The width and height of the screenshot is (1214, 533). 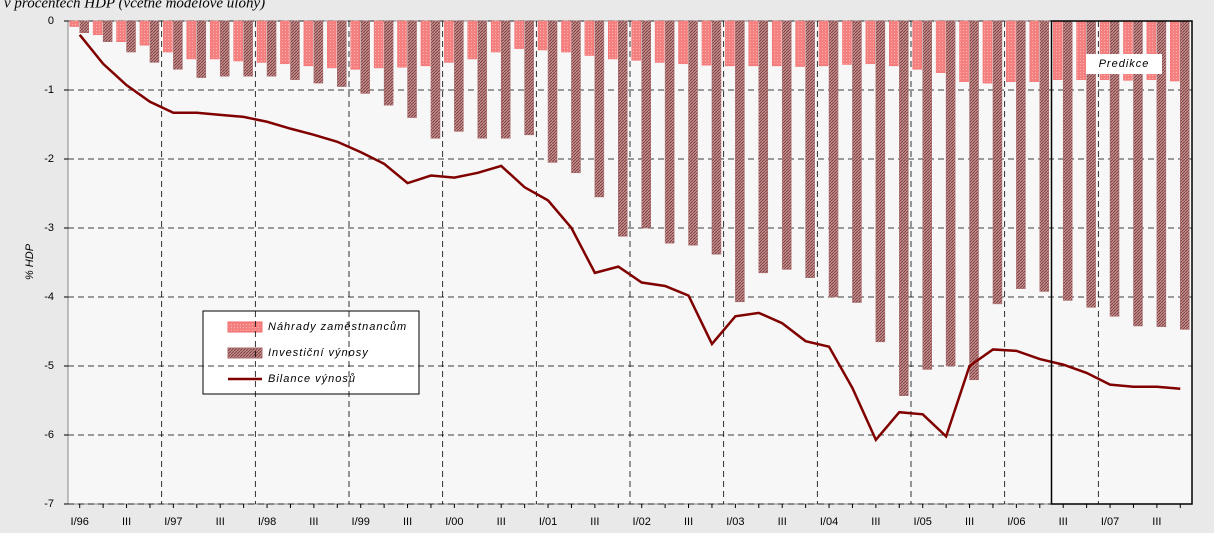 What do you see at coordinates (1121, 262) in the screenshot?
I see `prediction-box` at bounding box center [1121, 262].